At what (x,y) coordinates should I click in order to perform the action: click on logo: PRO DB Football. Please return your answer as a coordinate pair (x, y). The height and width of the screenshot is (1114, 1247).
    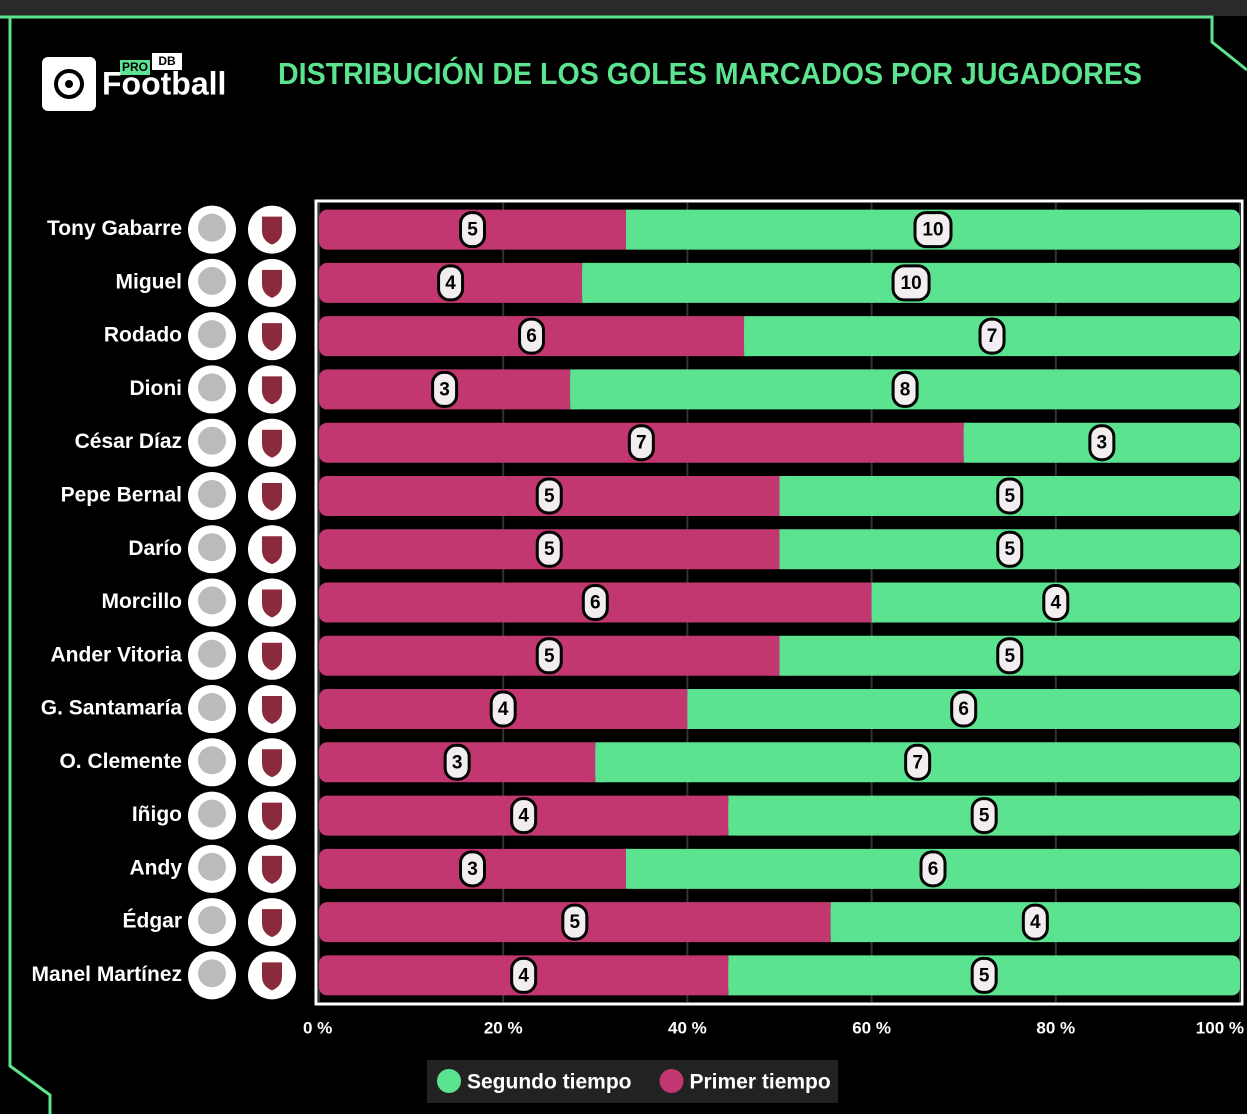
    Looking at the image, I should click on (134, 82).